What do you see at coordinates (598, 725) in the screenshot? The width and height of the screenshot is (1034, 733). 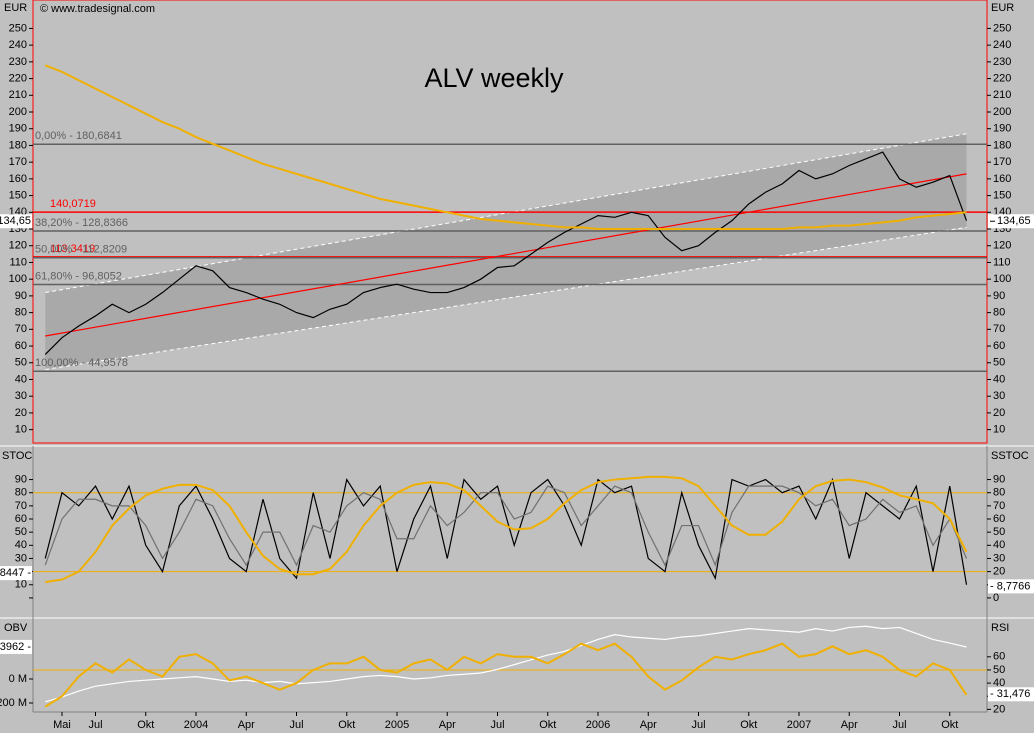 I see `x-tick-label: 2006` at bounding box center [598, 725].